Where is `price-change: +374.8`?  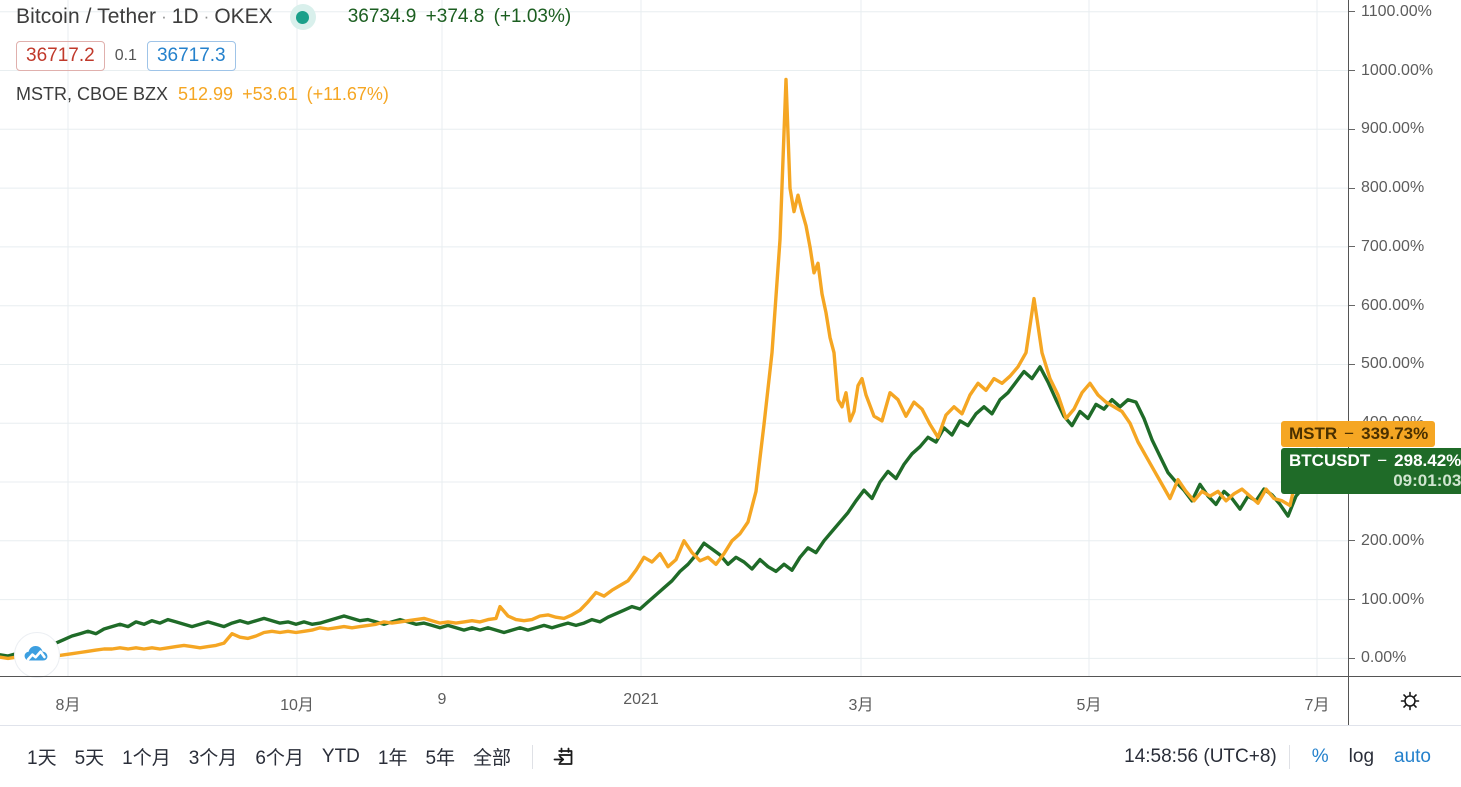
price-change: +374.8 is located at coordinates (455, 16).